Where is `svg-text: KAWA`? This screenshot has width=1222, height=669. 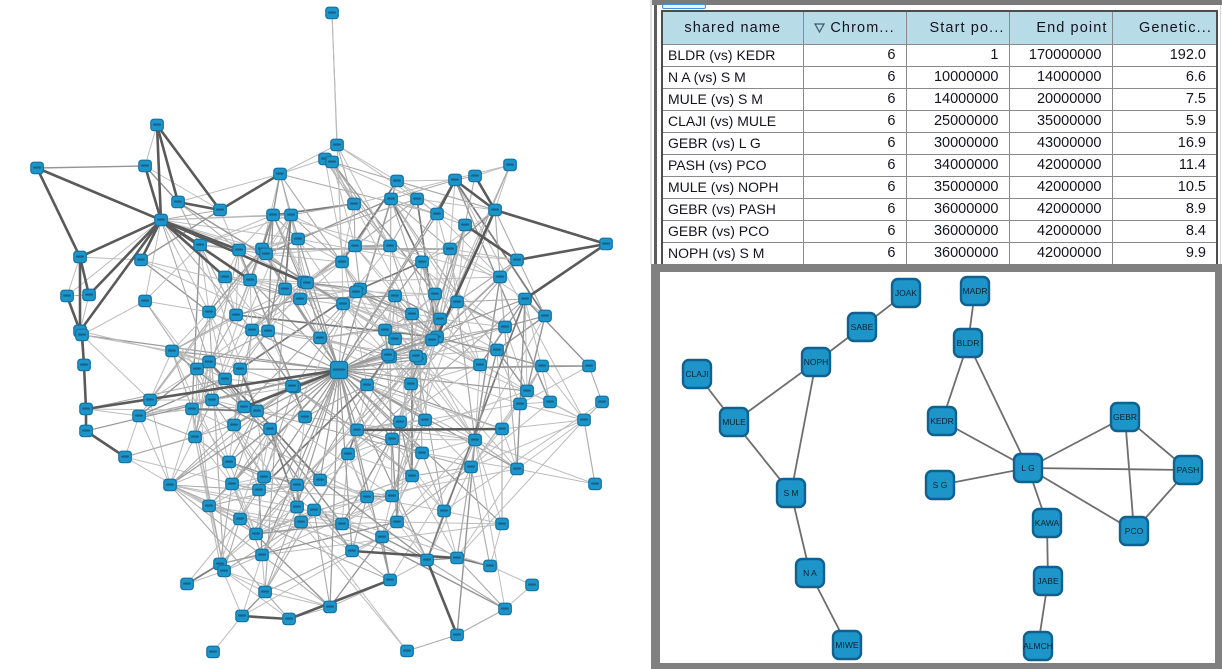
svg-text: KAWA is located at coordinates (1047, 523).